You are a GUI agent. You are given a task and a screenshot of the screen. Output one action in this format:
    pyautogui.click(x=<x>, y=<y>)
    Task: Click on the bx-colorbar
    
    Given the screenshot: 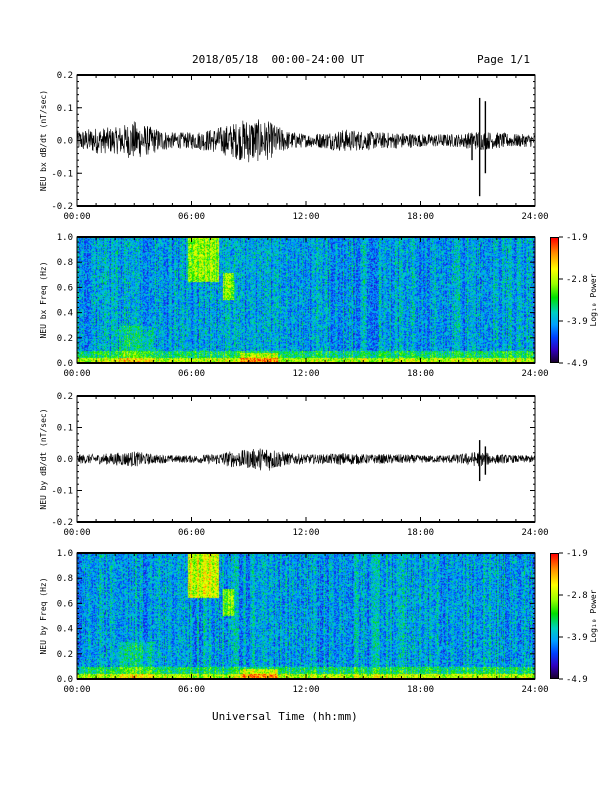 What is the action you would take?
    pyautogui.click(x=554, y=300)
    